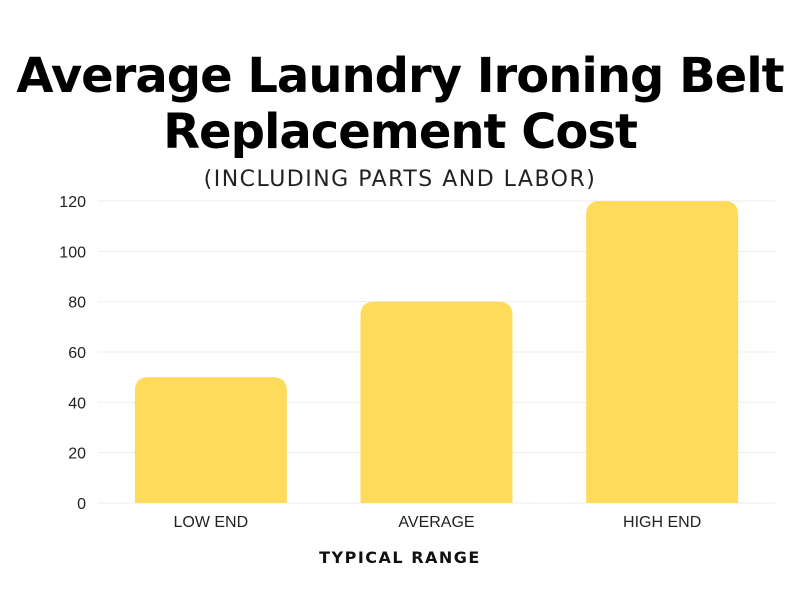  What do you see at coordinates (662, 522) in the screenshot?
I see `x-category-label-high-end: HIGH END` at bounding box center [662, 522].